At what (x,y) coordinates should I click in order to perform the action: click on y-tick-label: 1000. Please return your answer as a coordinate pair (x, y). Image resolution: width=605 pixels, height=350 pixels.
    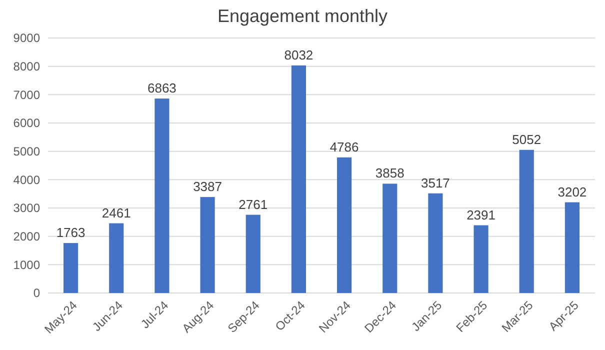
    Looking at the image, I should click on (26, 265).